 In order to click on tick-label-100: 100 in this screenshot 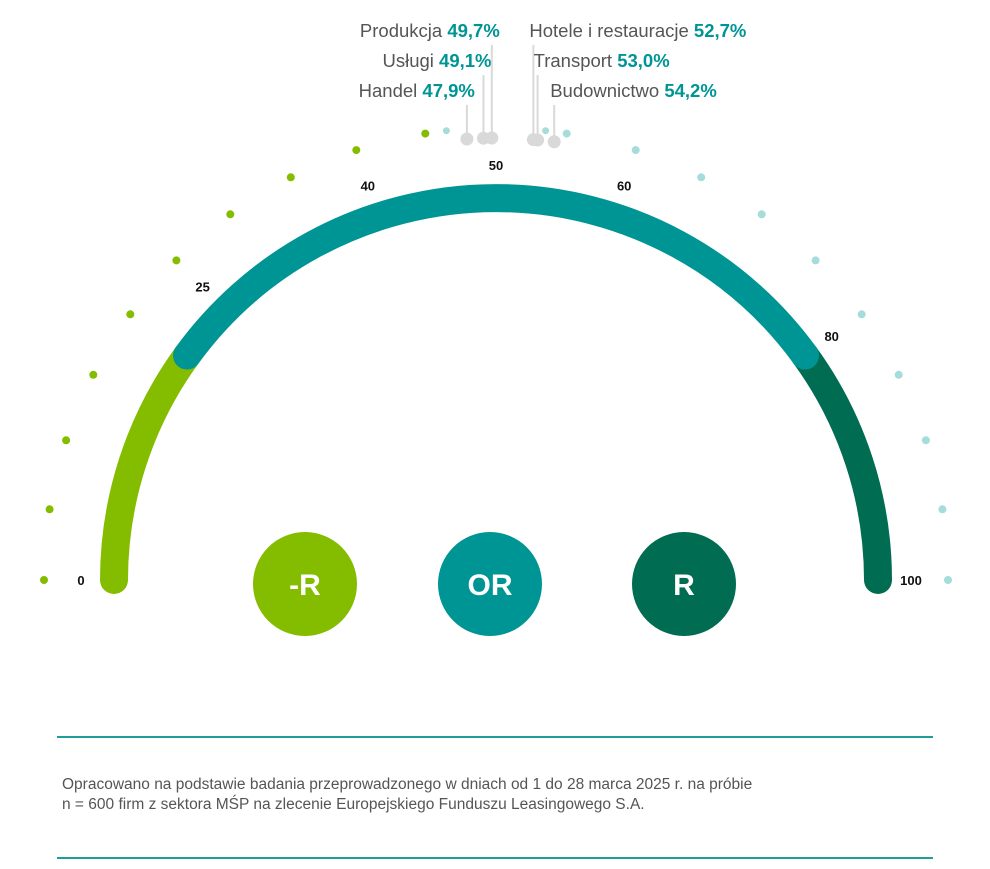, I will do `click(911, 580)`.